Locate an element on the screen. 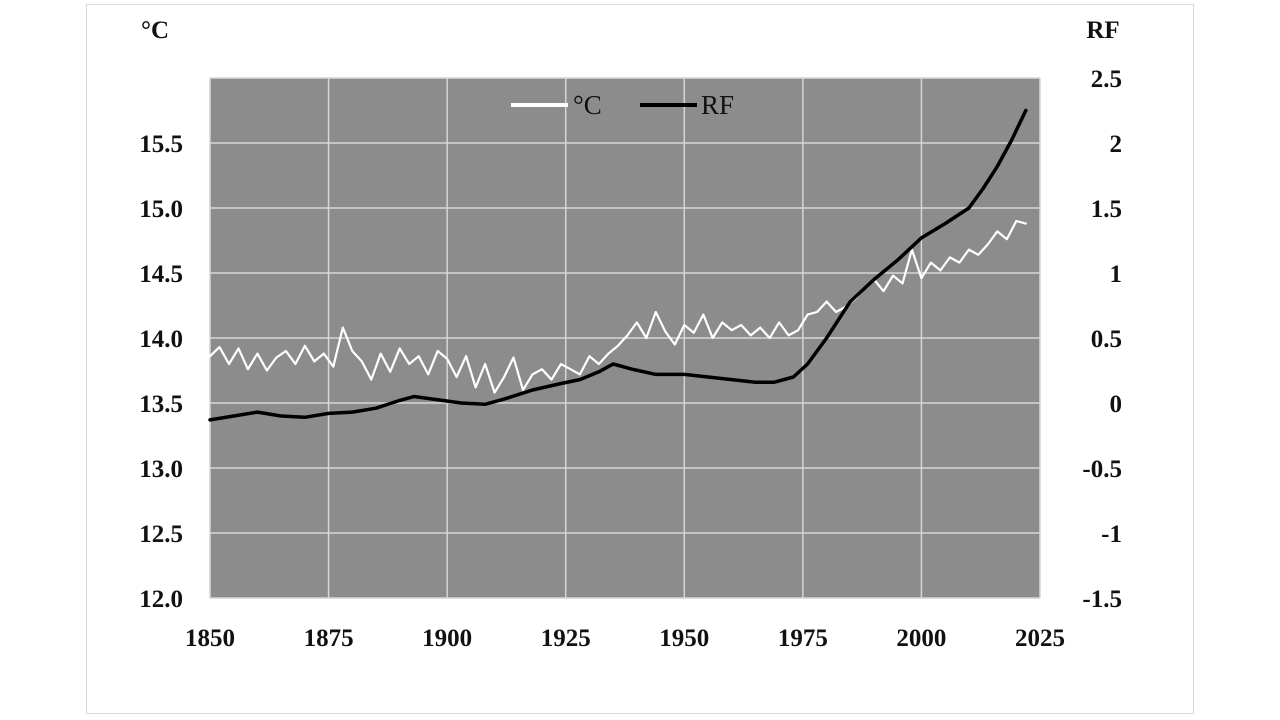 The width and height of the screenshot is (1280, 720). x-tick-label: 1950 is located at coordinates (684, 638).